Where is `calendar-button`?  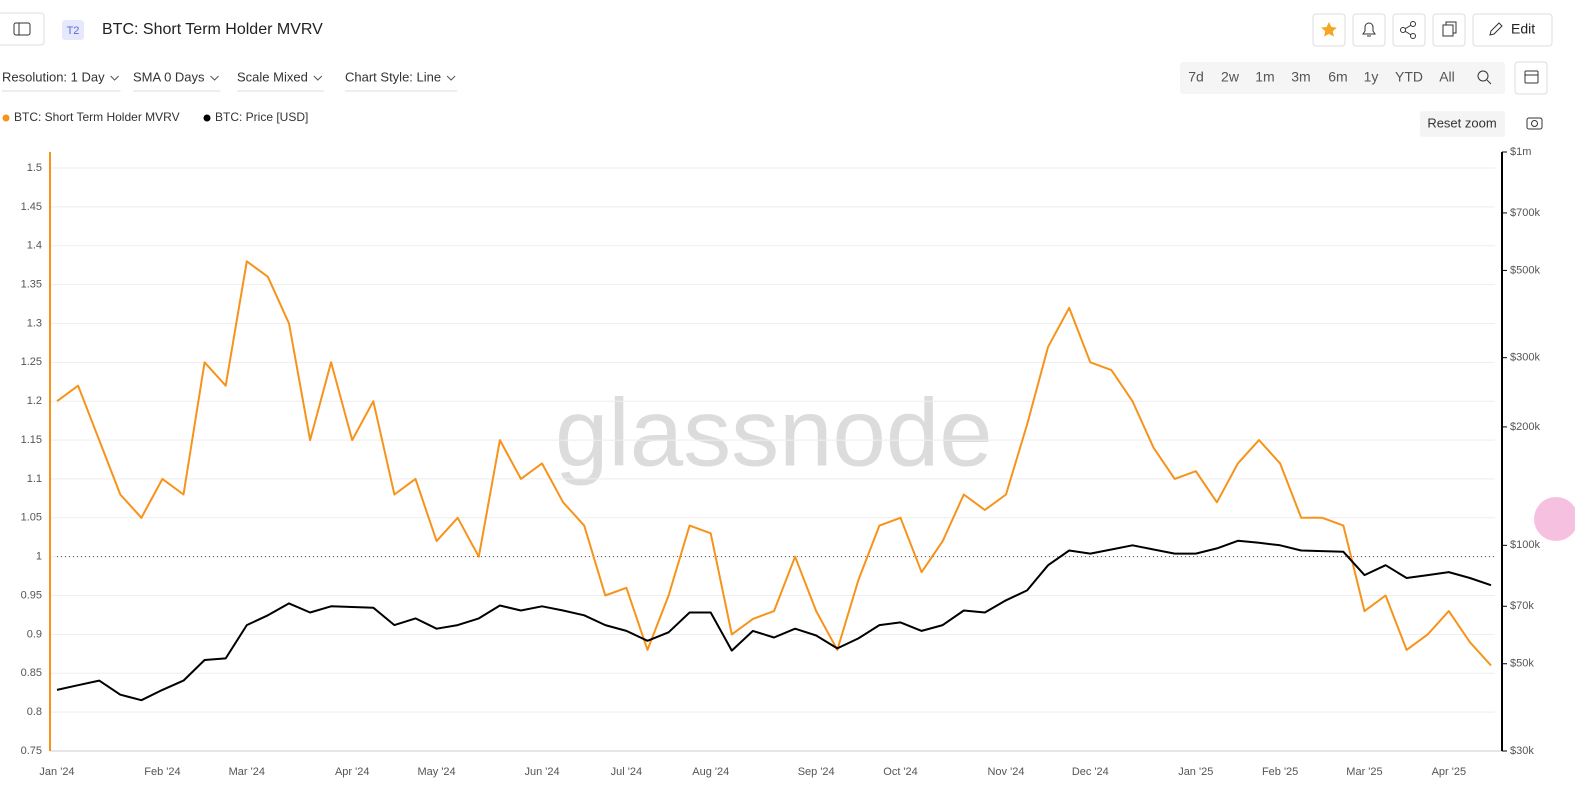 calendar-button is located at coordinates (1531, 78).